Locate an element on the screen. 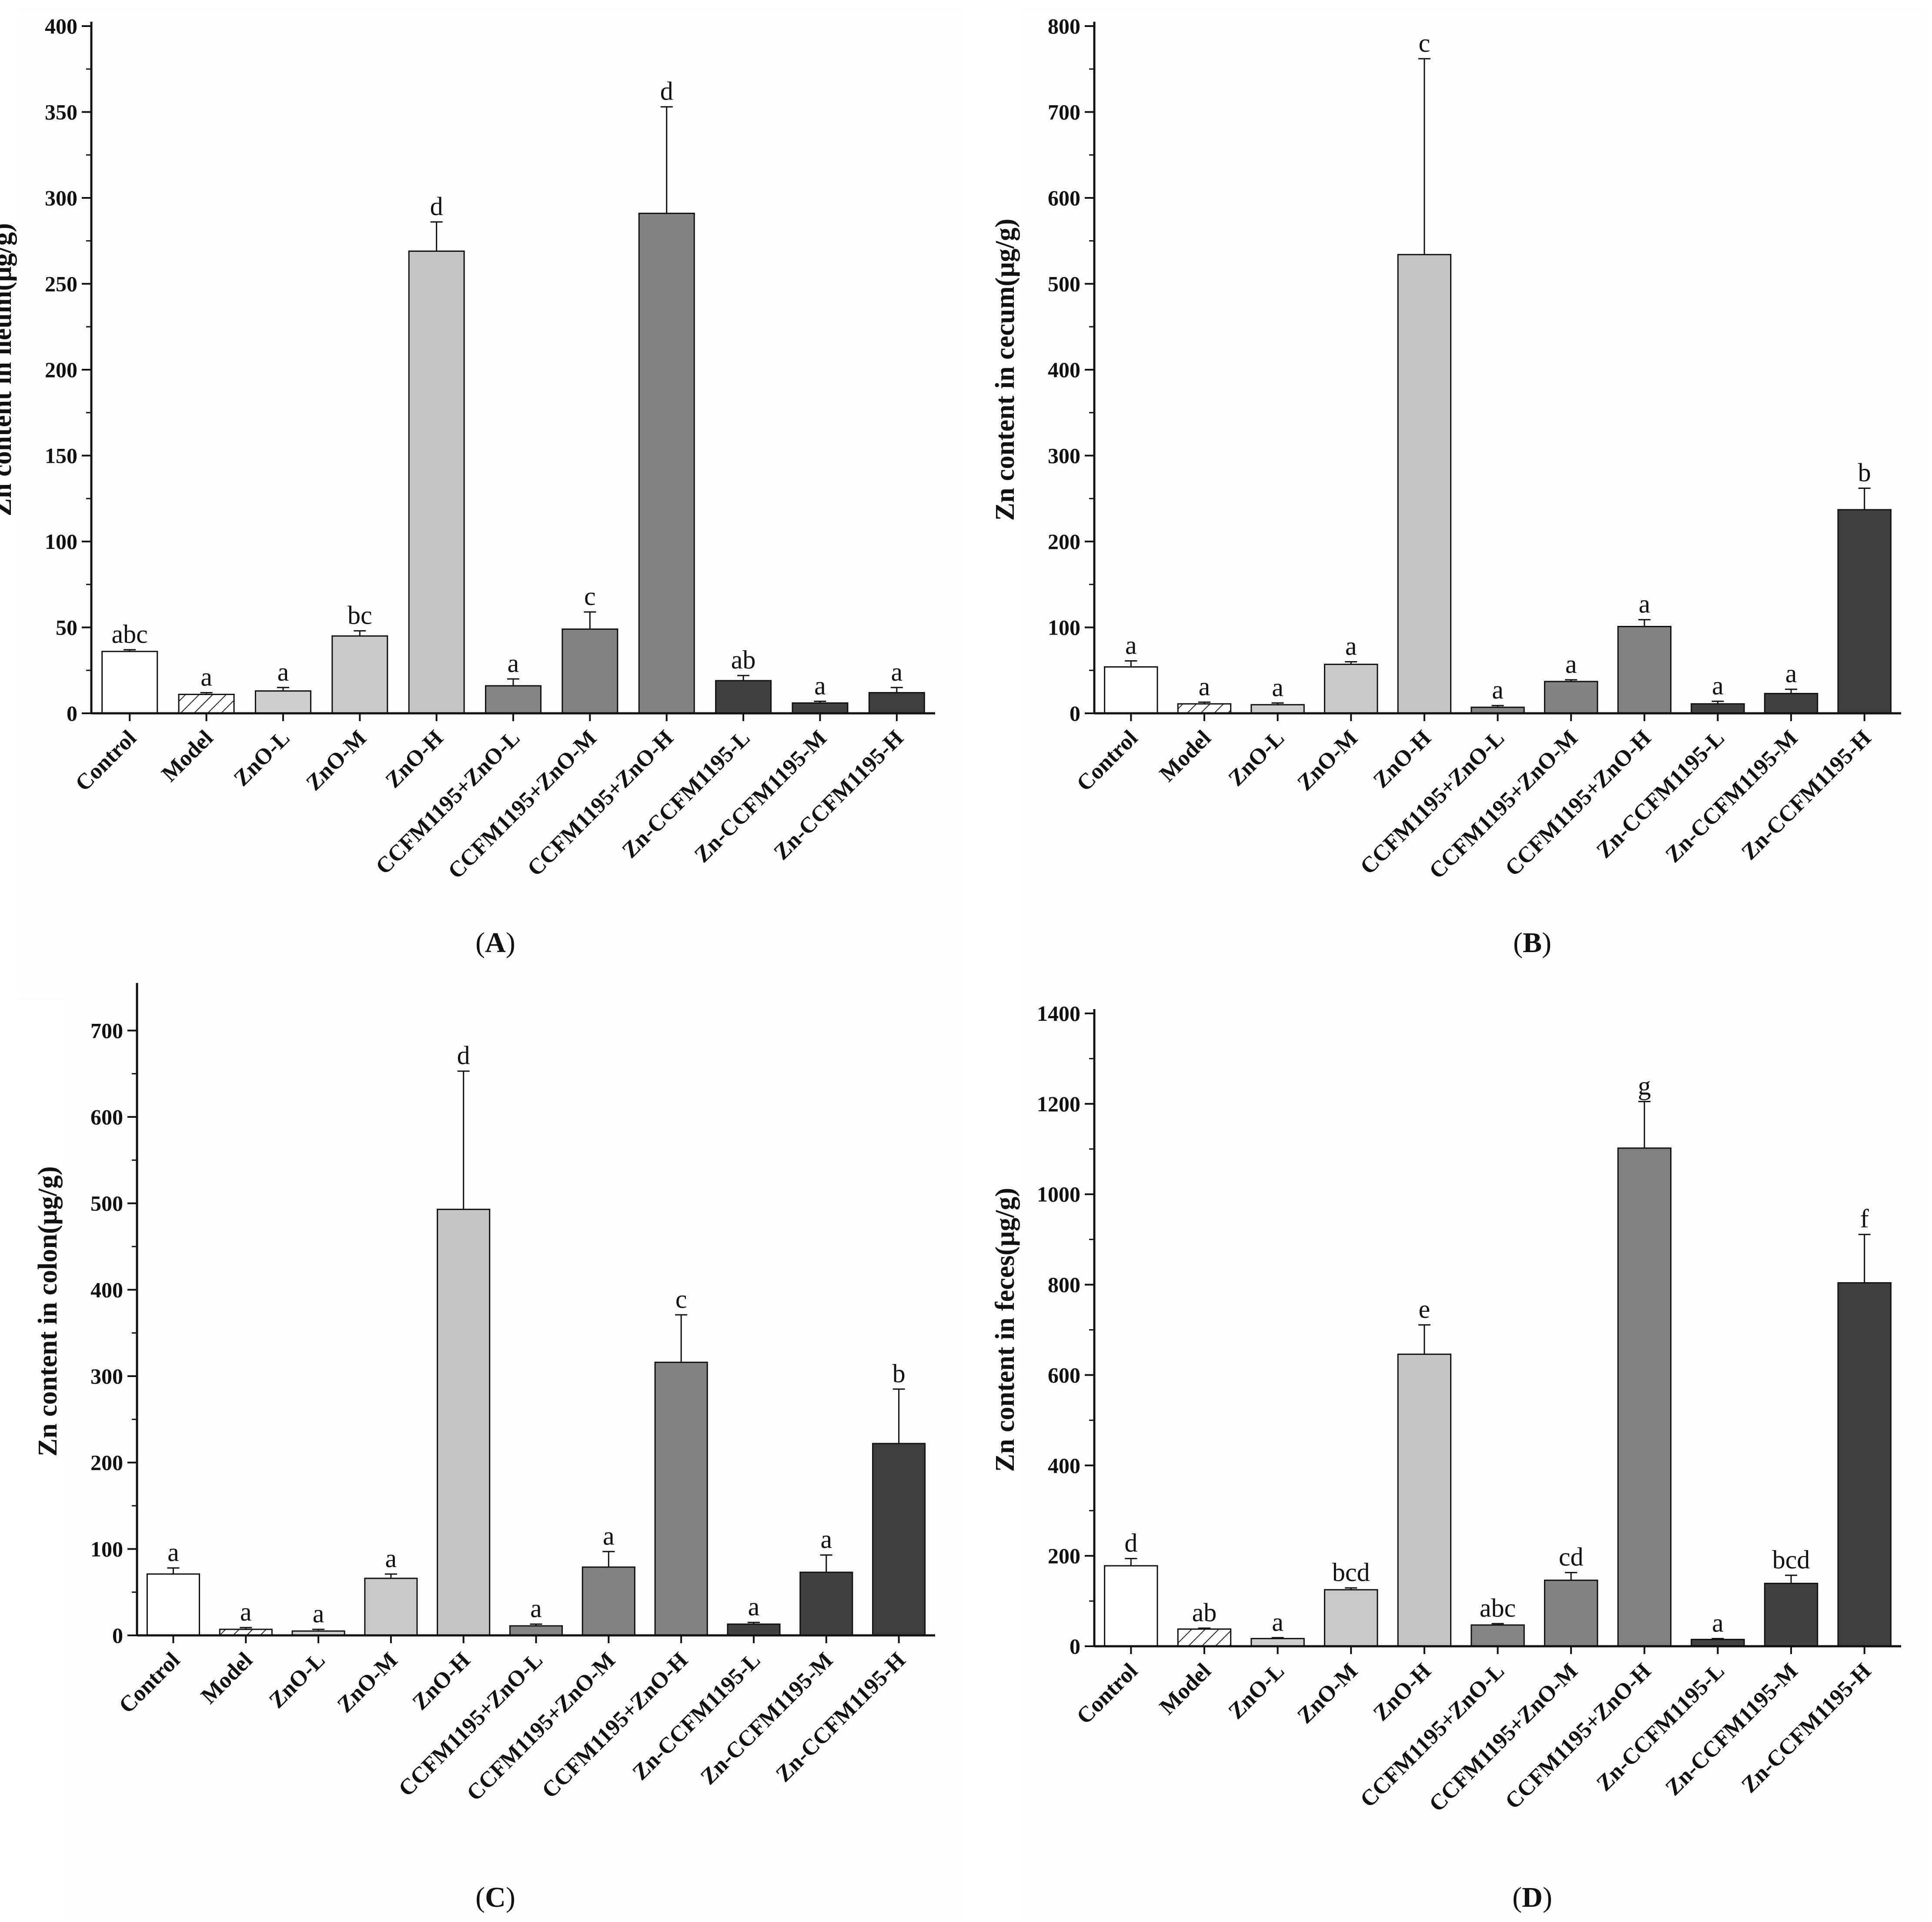 The image size is (1932, 1922). y-tick-label: 250 is located at coordinates (61, 284).